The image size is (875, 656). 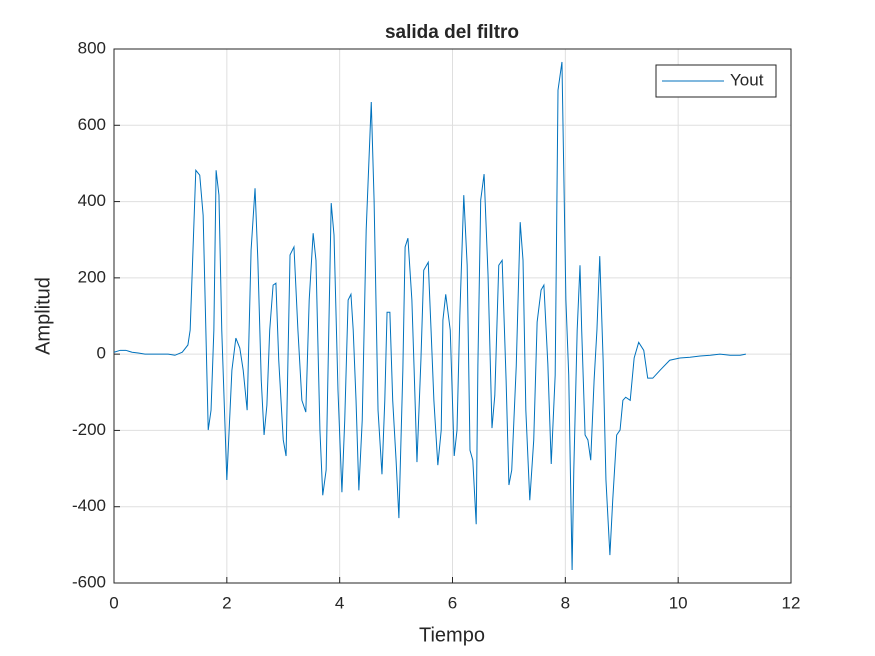 I want to click on y-tick-label: 400, so click(x=92, y=200).